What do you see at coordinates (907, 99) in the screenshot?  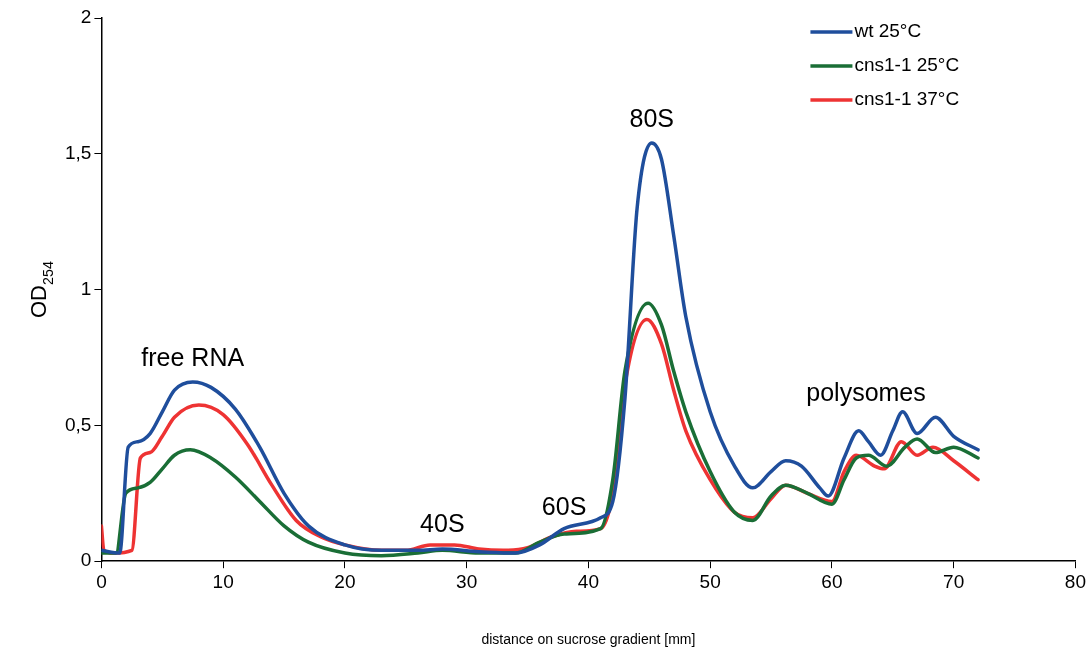 I see `legend-label: cns1-1 37°C` at bounding box center [907, 99].